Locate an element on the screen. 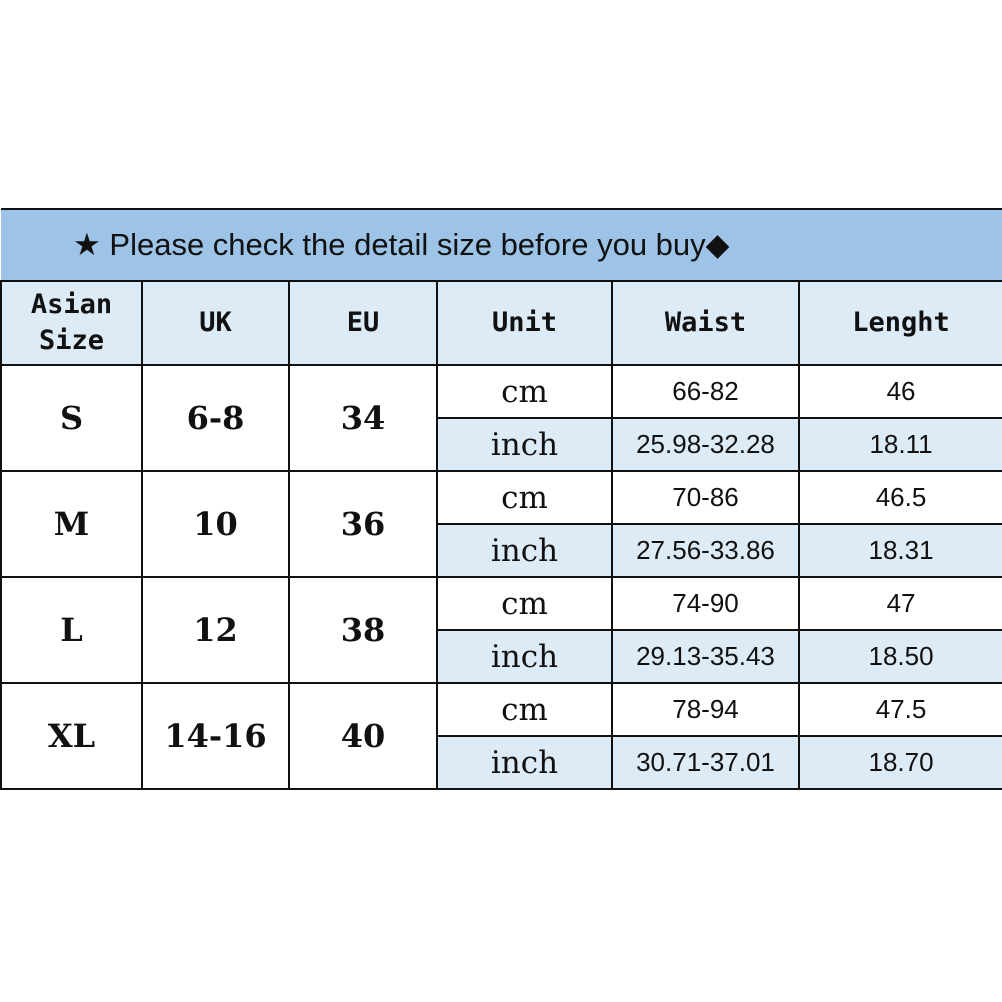 This screenshot has height=1002, width=1002. length-cell: 18.31 is located at coordinates (899, 550).